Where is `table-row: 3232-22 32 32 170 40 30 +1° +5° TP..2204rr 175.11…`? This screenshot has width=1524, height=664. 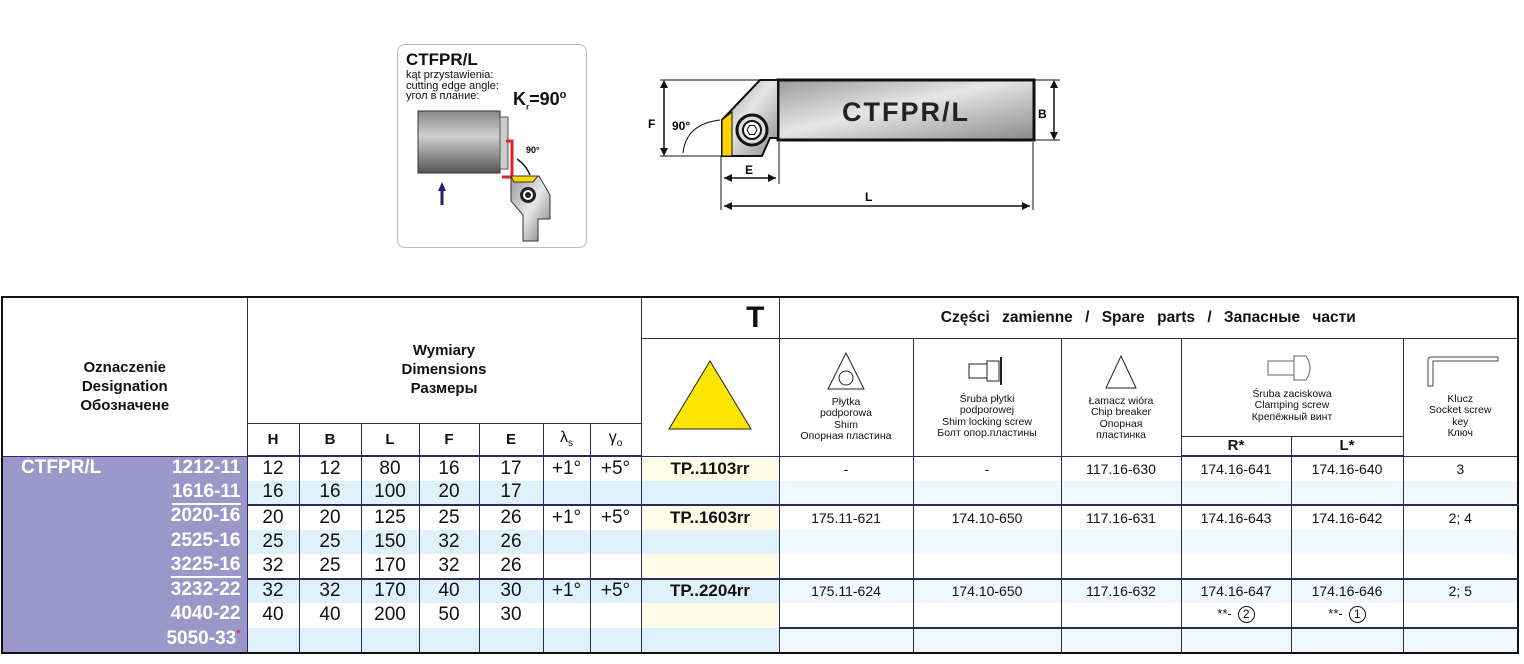 table-row: 3232-22 32 32 170 40 30 +1° +5° TP..2204rr 175.11… is located at coordinates (760, 590).